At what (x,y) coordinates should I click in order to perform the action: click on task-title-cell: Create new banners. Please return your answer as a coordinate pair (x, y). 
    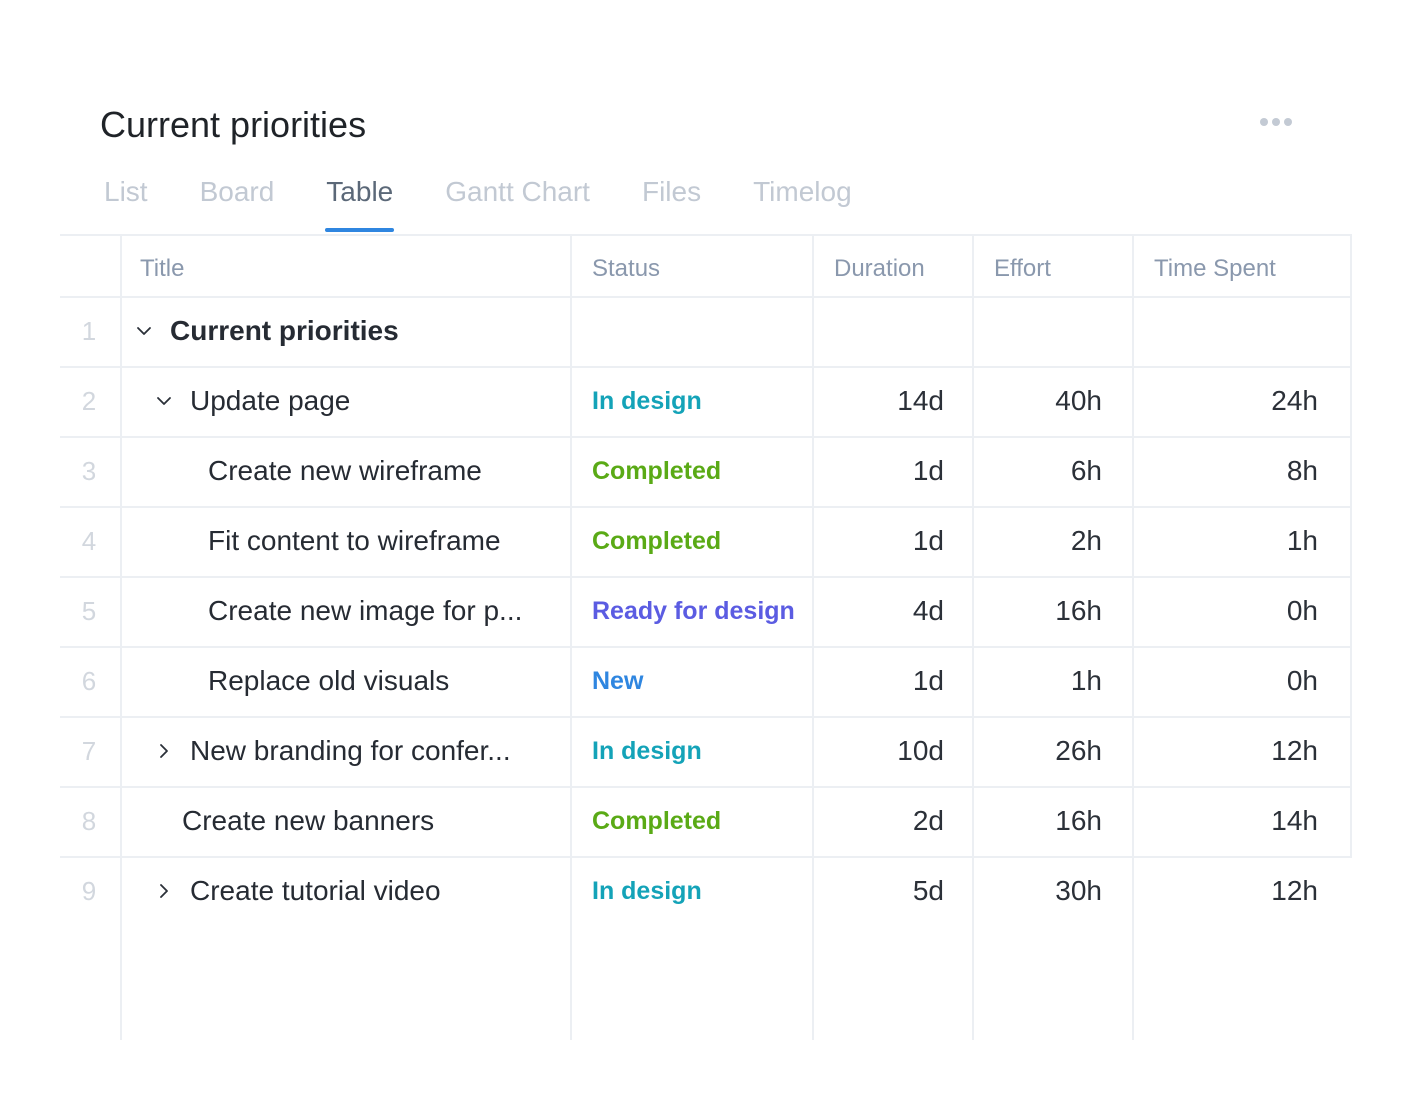
    Looking at the image, I should click on (385, 821).